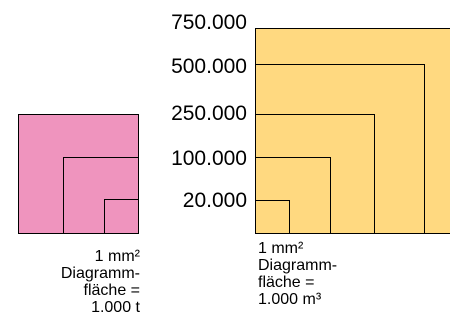 This screenshot has height=326, width=450. I want to click on yellow-caption-line: 1 mm², so click(281, 248).